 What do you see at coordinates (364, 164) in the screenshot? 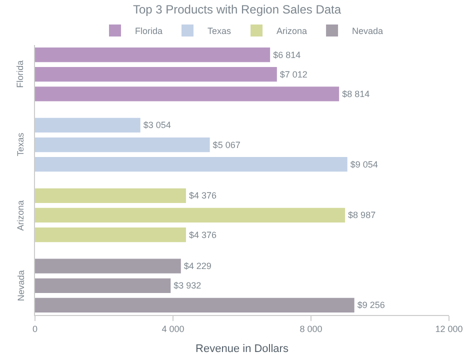
I see `data-label: $9 054` at bounding box center [364, 164].